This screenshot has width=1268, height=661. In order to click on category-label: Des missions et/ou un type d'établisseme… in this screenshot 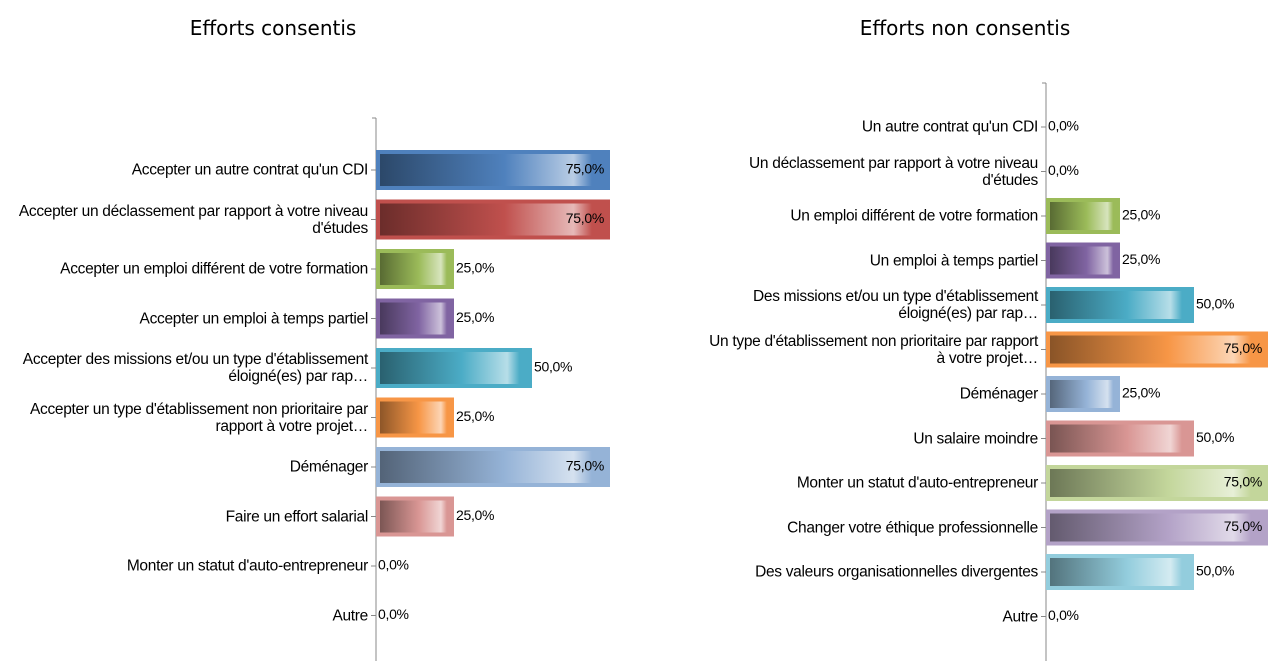, I will do `click(895, 305)`.